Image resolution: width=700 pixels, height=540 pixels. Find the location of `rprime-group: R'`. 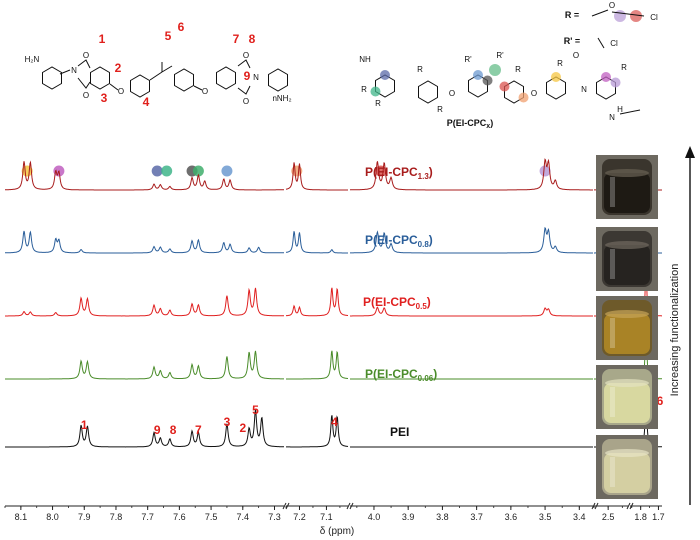

rprime-group: R' is located at coordinates (468, 59).